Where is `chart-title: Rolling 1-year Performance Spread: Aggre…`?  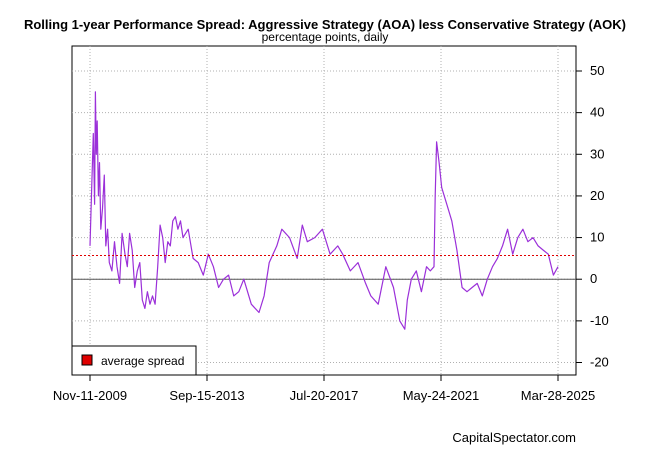 chart-title: Rolling 1-year Performance Spread: Aggre… is located at coordinates (325, 24).